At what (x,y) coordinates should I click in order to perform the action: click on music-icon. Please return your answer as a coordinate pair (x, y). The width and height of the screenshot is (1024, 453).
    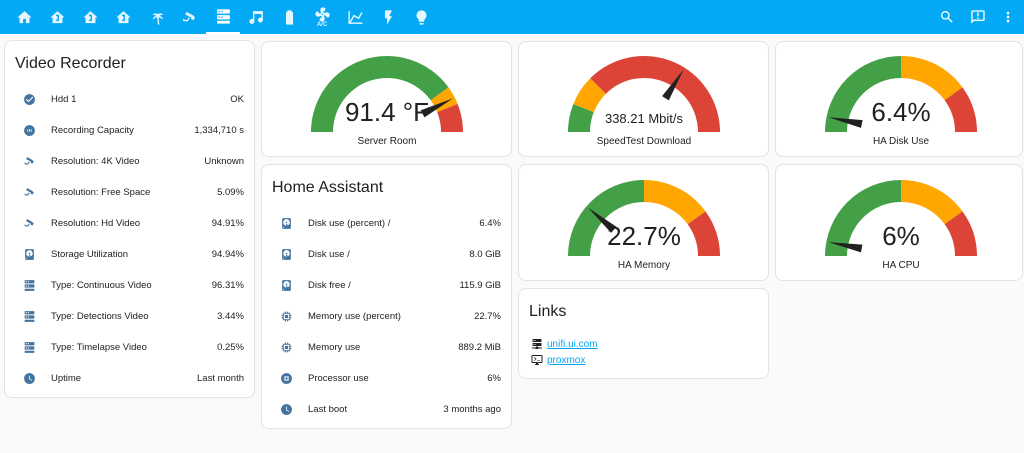
    Looking at the image, I should click on (256, 17).